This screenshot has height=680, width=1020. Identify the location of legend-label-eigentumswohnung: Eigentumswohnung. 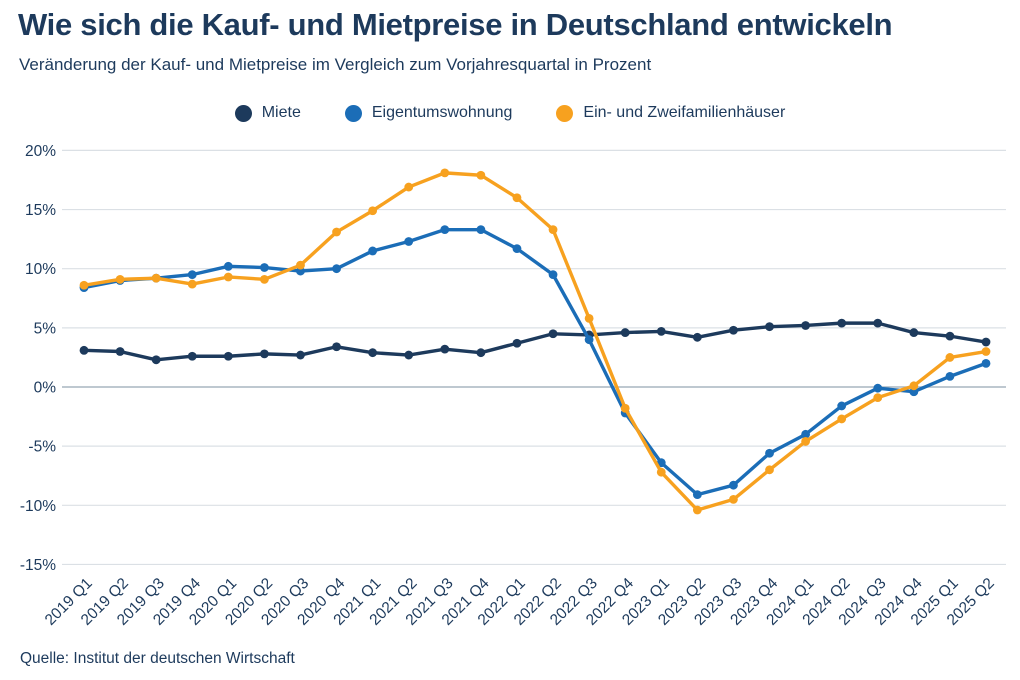
(442, 112).